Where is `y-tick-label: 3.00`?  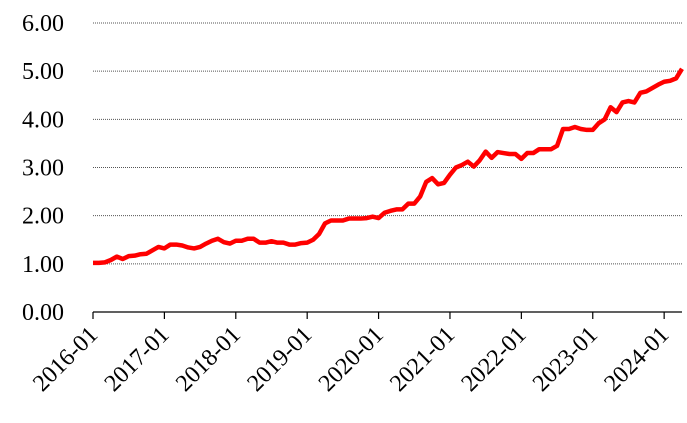 y-tick-label: 3.00 is located at coordinates (43, 169).